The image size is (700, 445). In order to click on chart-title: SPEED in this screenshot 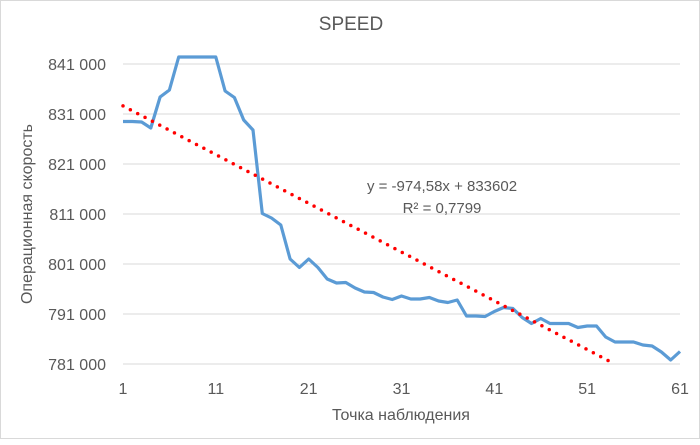, I will do `click(351, 24)`.